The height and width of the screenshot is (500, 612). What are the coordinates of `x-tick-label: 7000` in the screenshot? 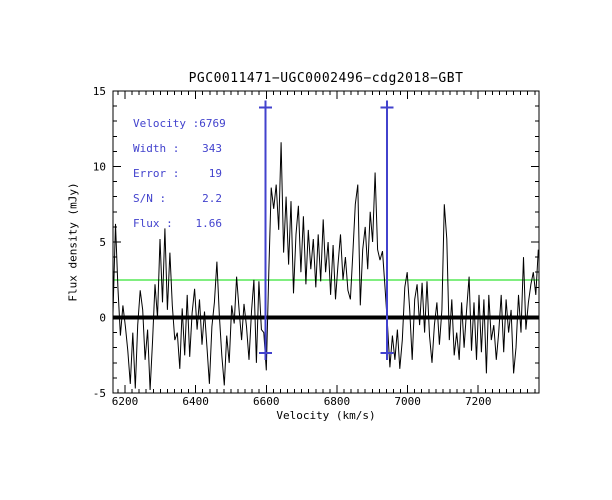 It's located at (407, 401).